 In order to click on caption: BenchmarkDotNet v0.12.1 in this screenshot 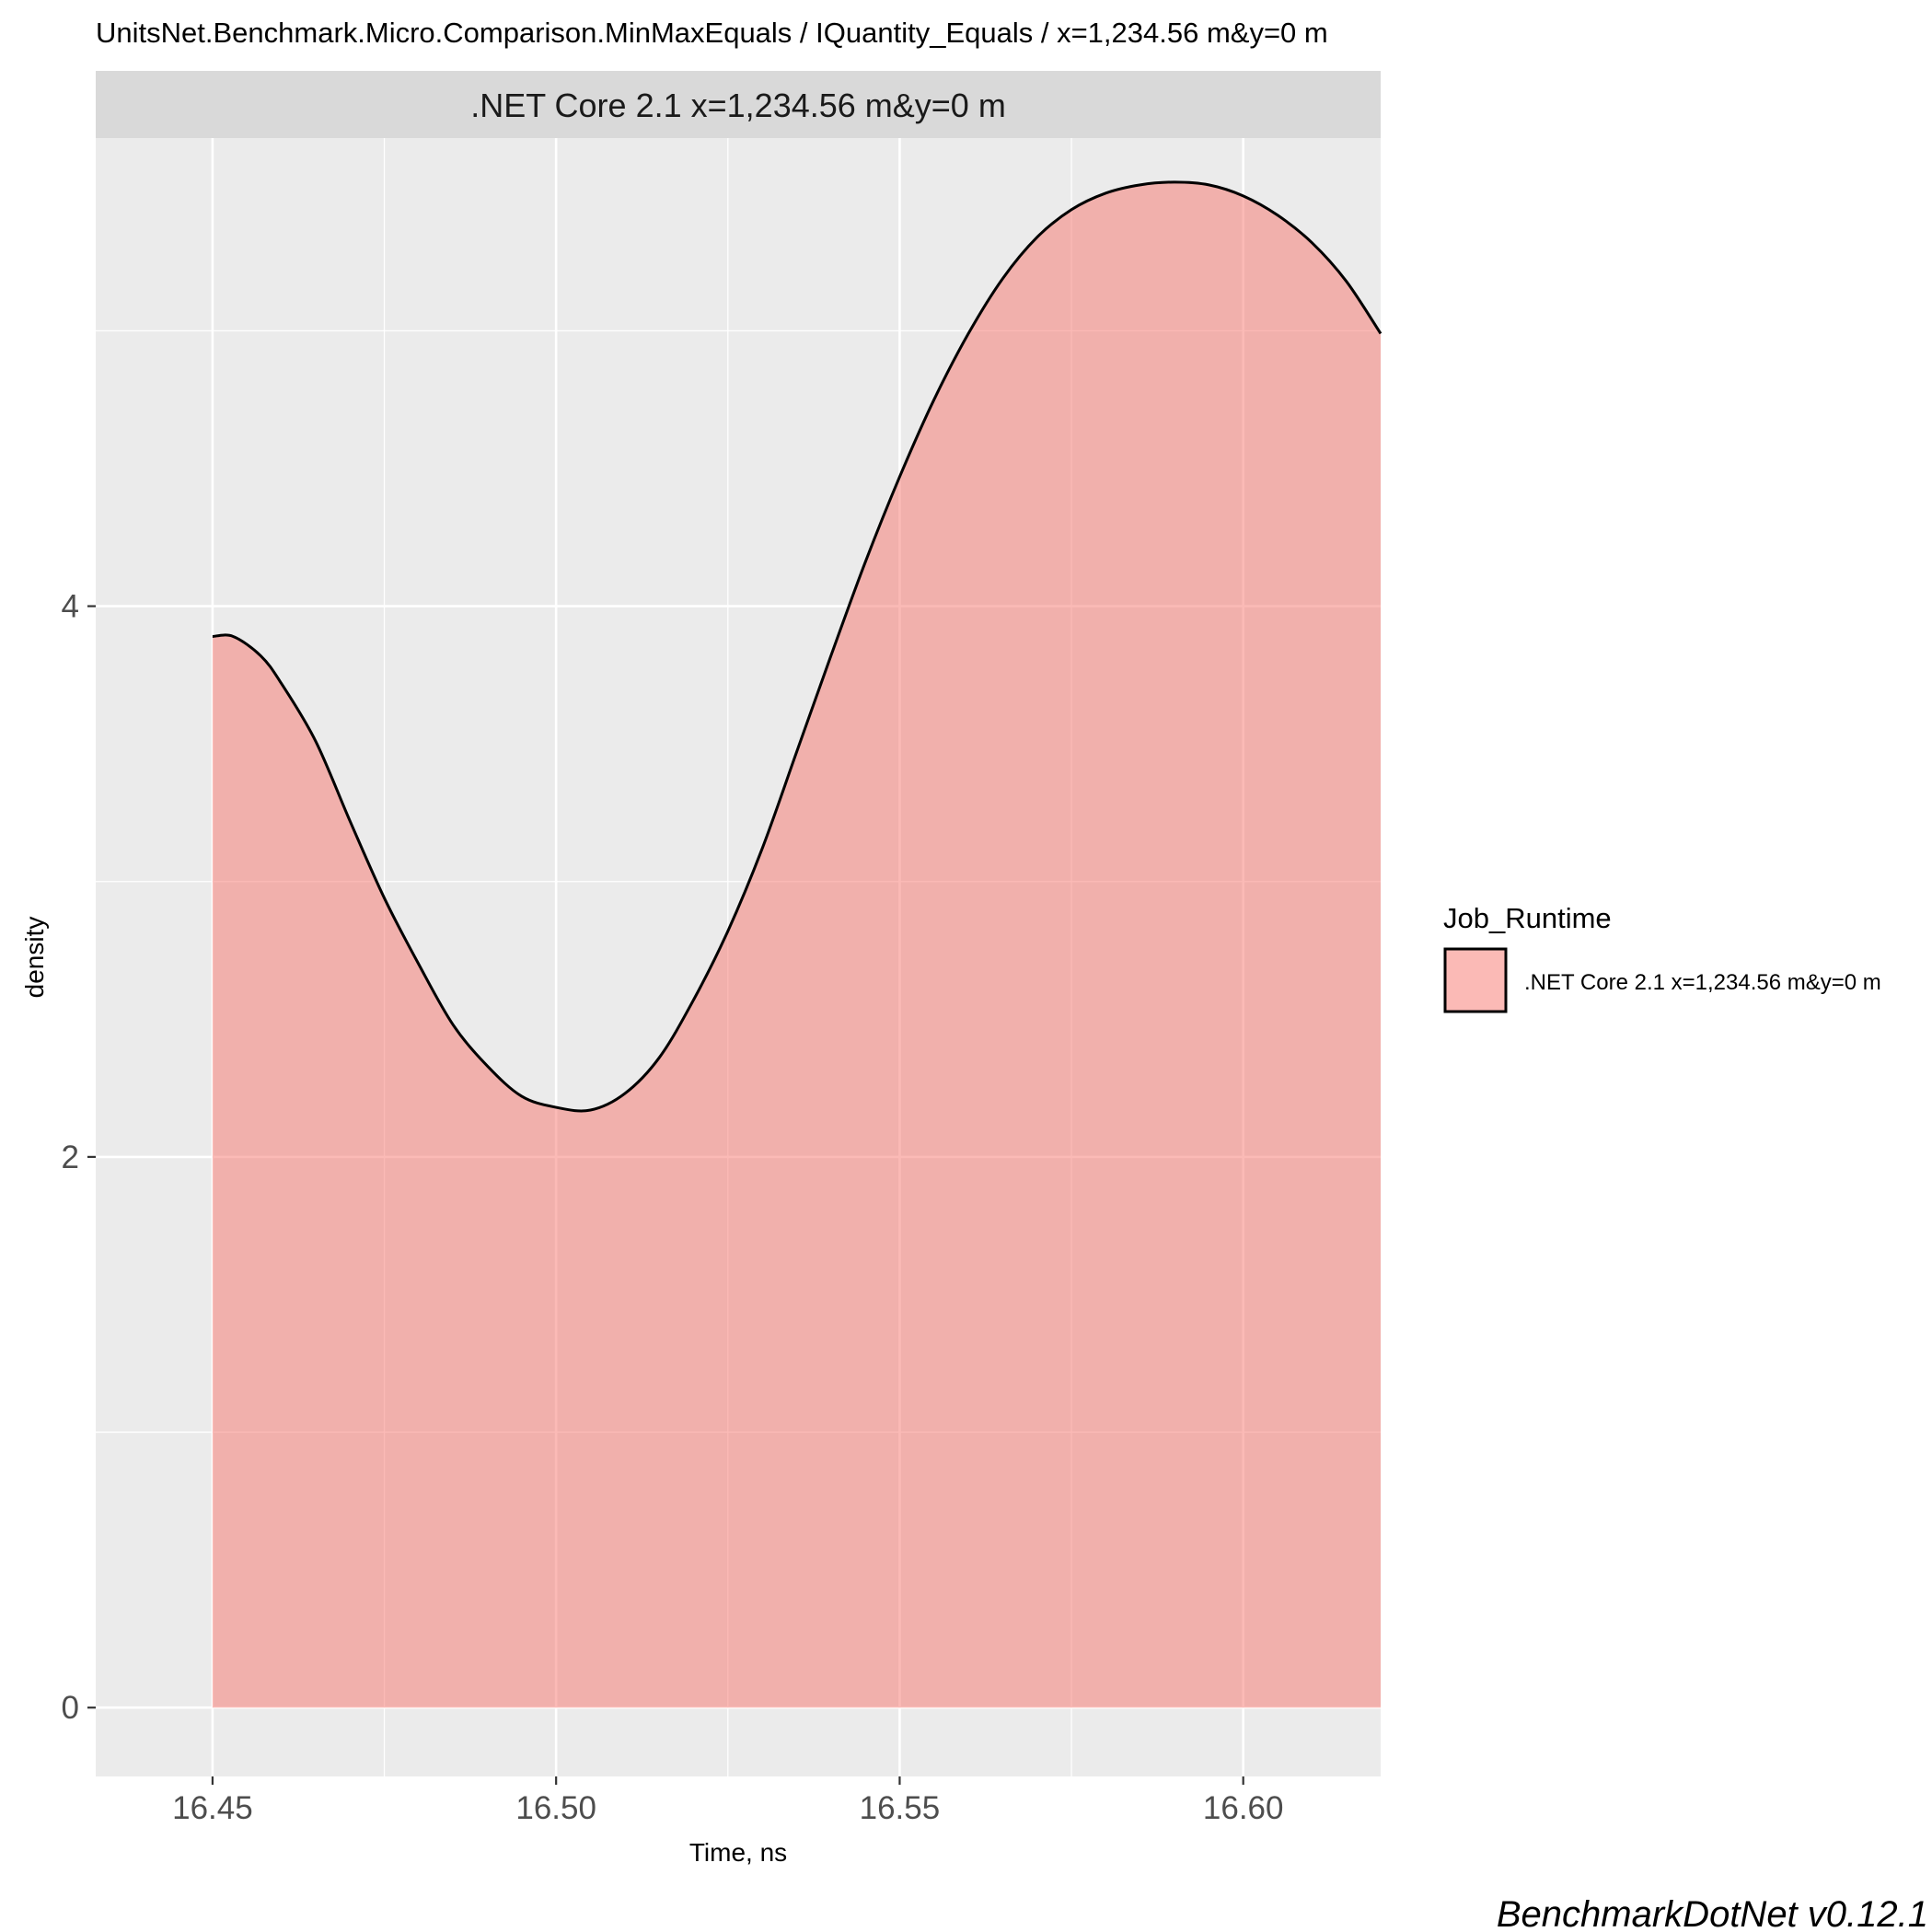, I will do `click(1713, 1913)`.